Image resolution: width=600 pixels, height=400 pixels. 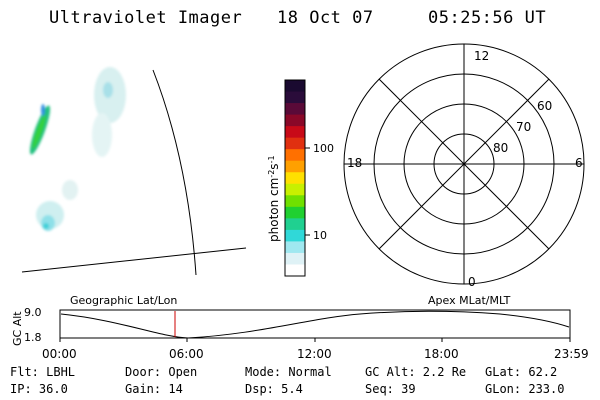 I want to click on xtick-0600: 06:00, so click(x=186, y=354).